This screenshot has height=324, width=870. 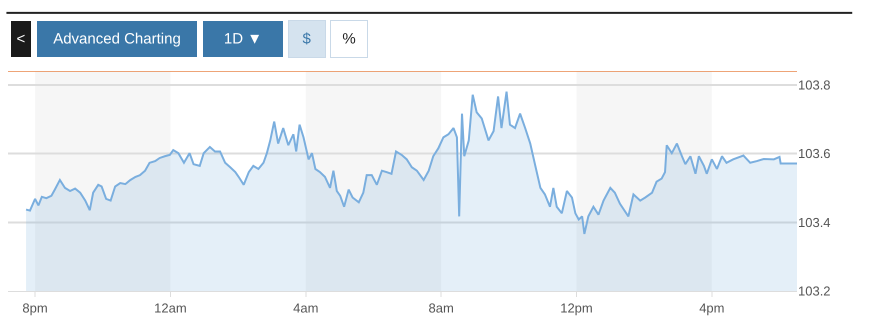 What do you see at coordinates (35, 308) in the screenshot?
I see `x-tick-label: 8pm` at bounding box center [35, 308].